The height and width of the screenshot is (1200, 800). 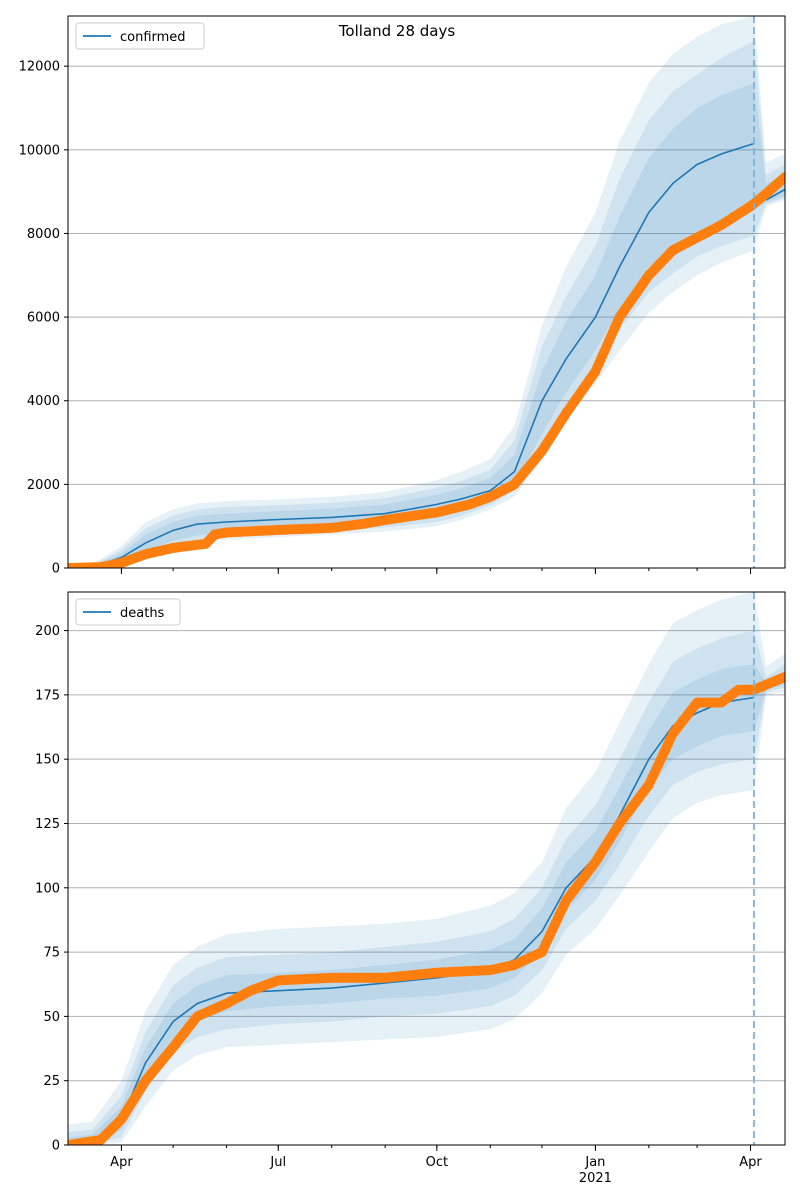 I want to click on x-tick-label: 2021, so click(x=595, y=1178).